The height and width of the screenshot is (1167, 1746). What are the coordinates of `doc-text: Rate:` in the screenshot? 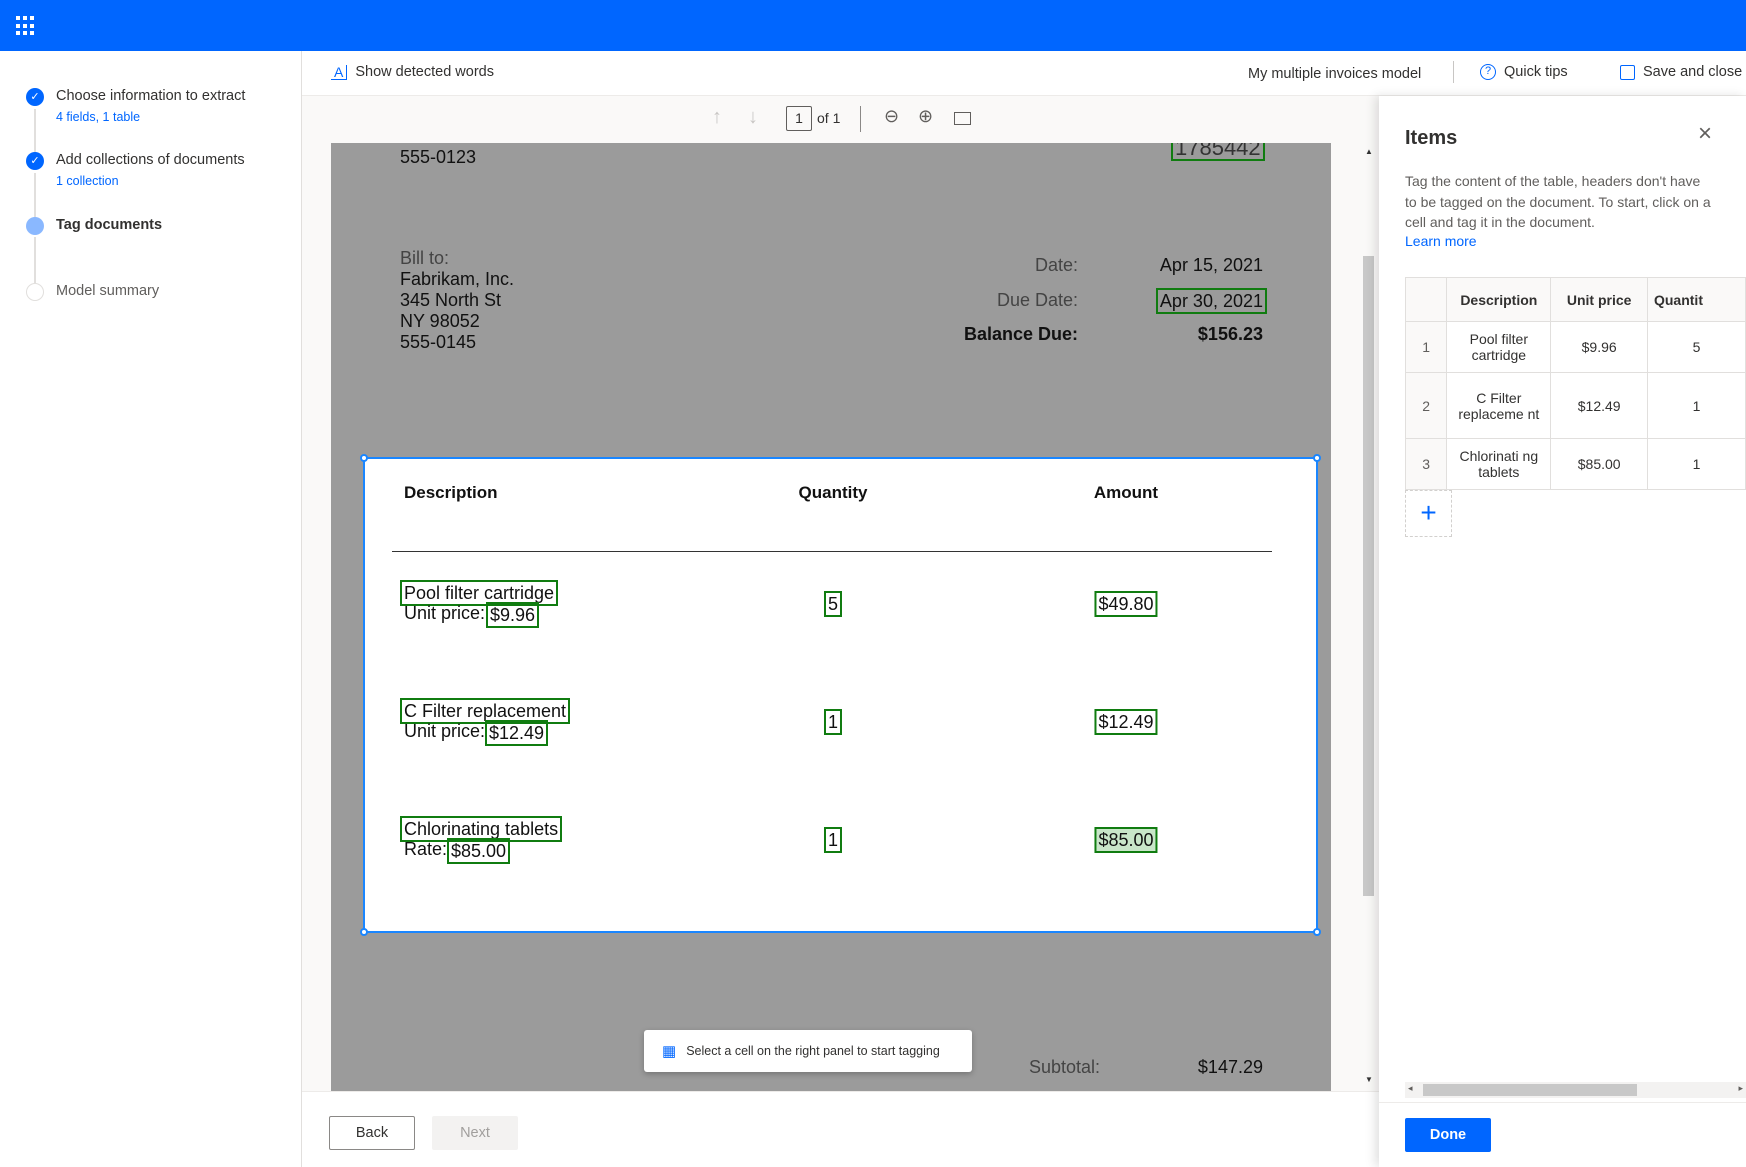 It's located at (426, 849).